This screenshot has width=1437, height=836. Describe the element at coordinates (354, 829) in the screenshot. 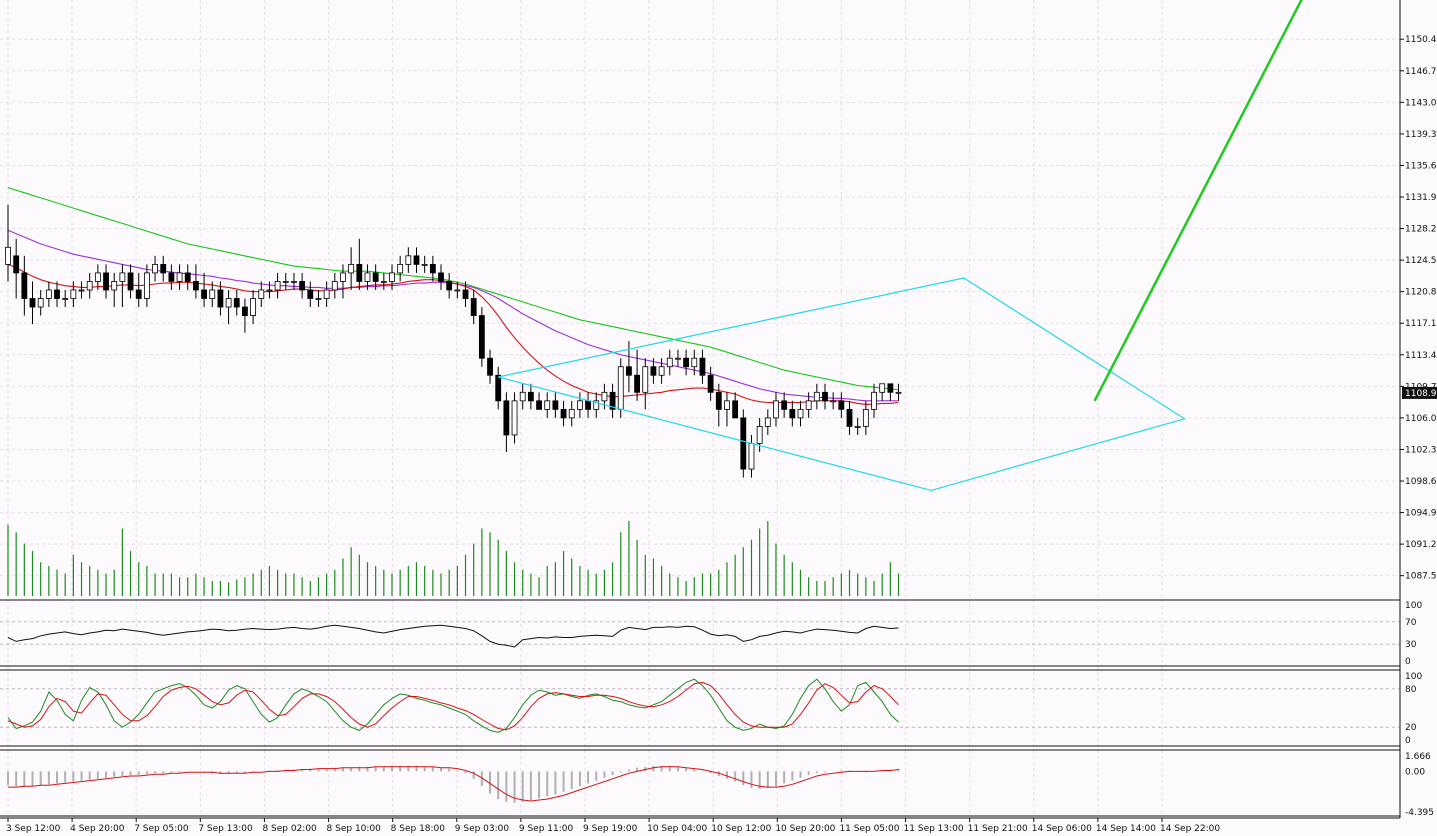

I see `time-tick-label: 8 Sep 10:00` at that location.